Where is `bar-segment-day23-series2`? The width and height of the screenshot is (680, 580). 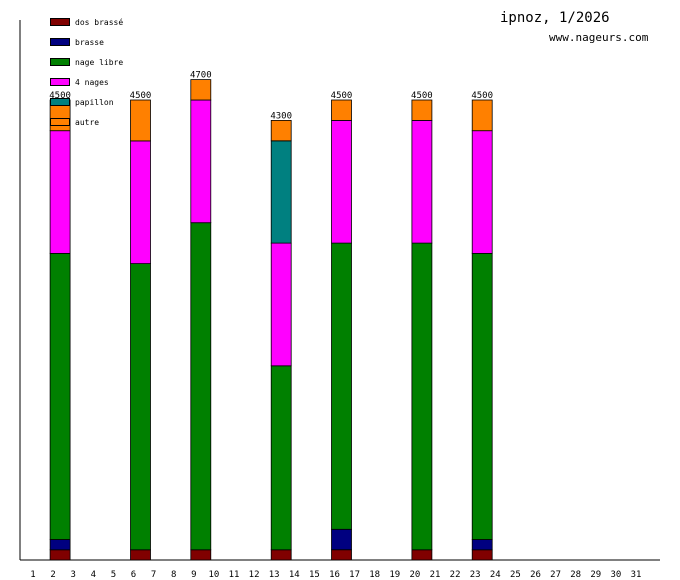 bar-segment-day23-series2 is located at coordinates (482, 396).